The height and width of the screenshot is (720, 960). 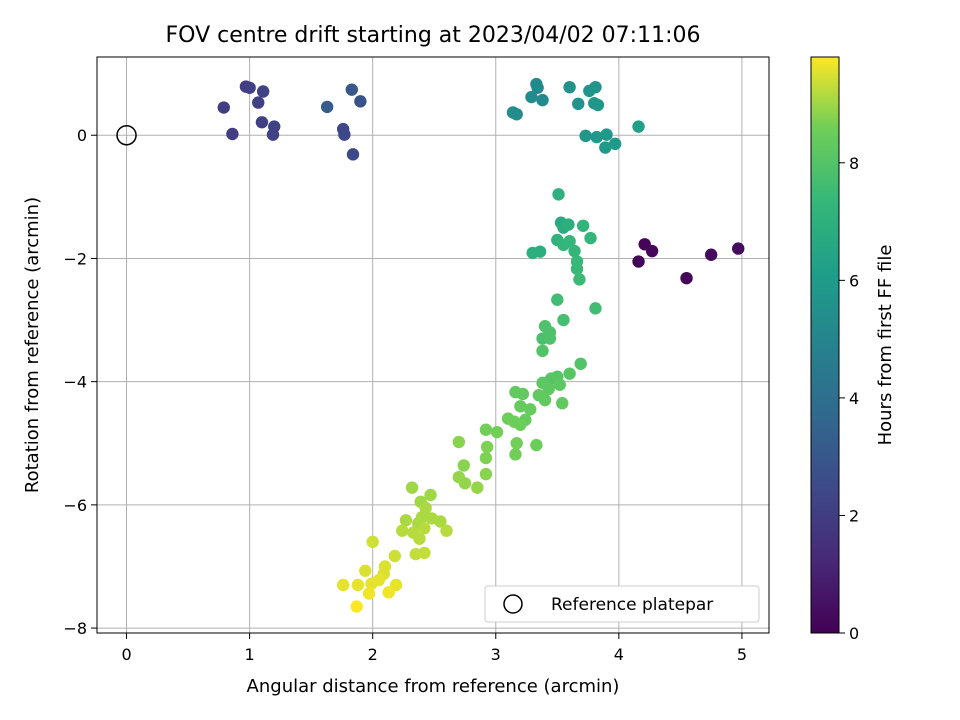 I want to click on y-axis-label: Rotation from reference (arcmin), so click(x=32, y=345).